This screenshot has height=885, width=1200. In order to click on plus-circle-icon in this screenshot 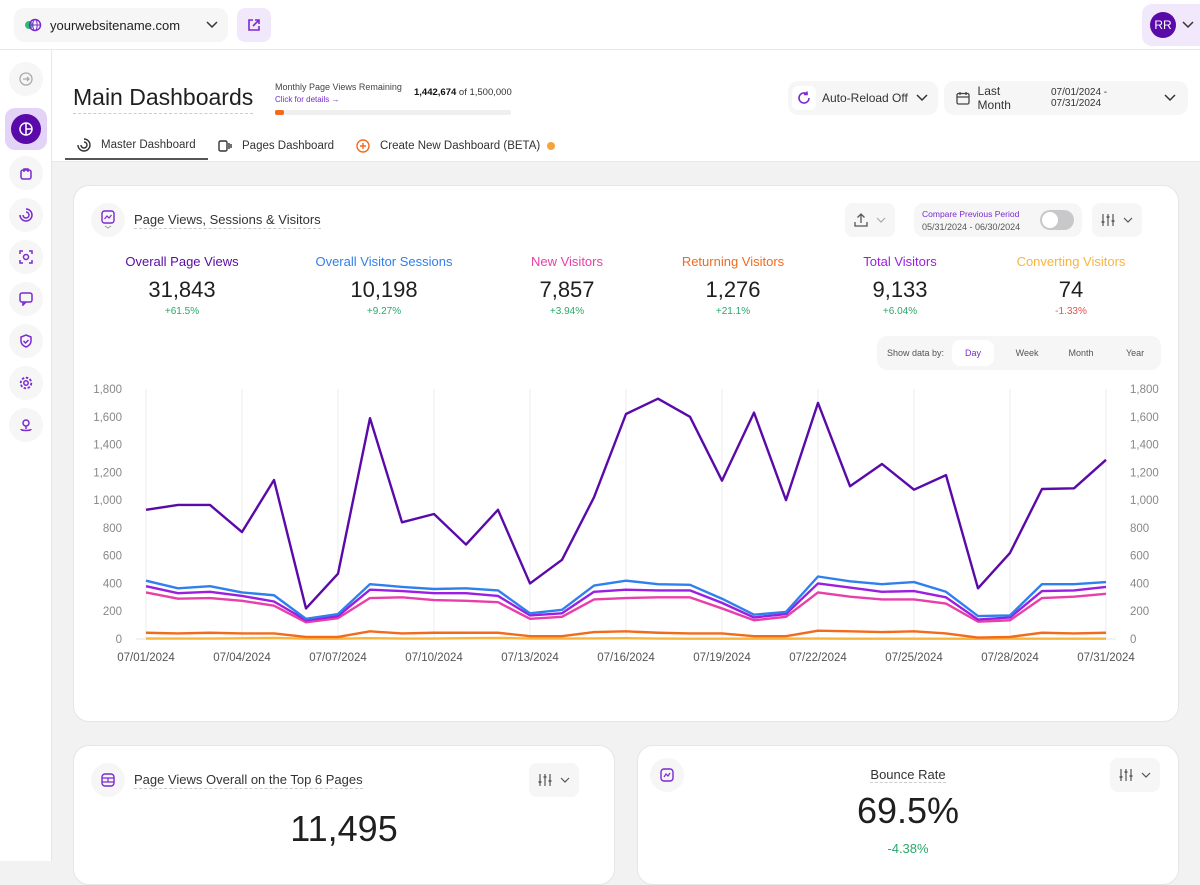, I will do `click(363, 146)`.